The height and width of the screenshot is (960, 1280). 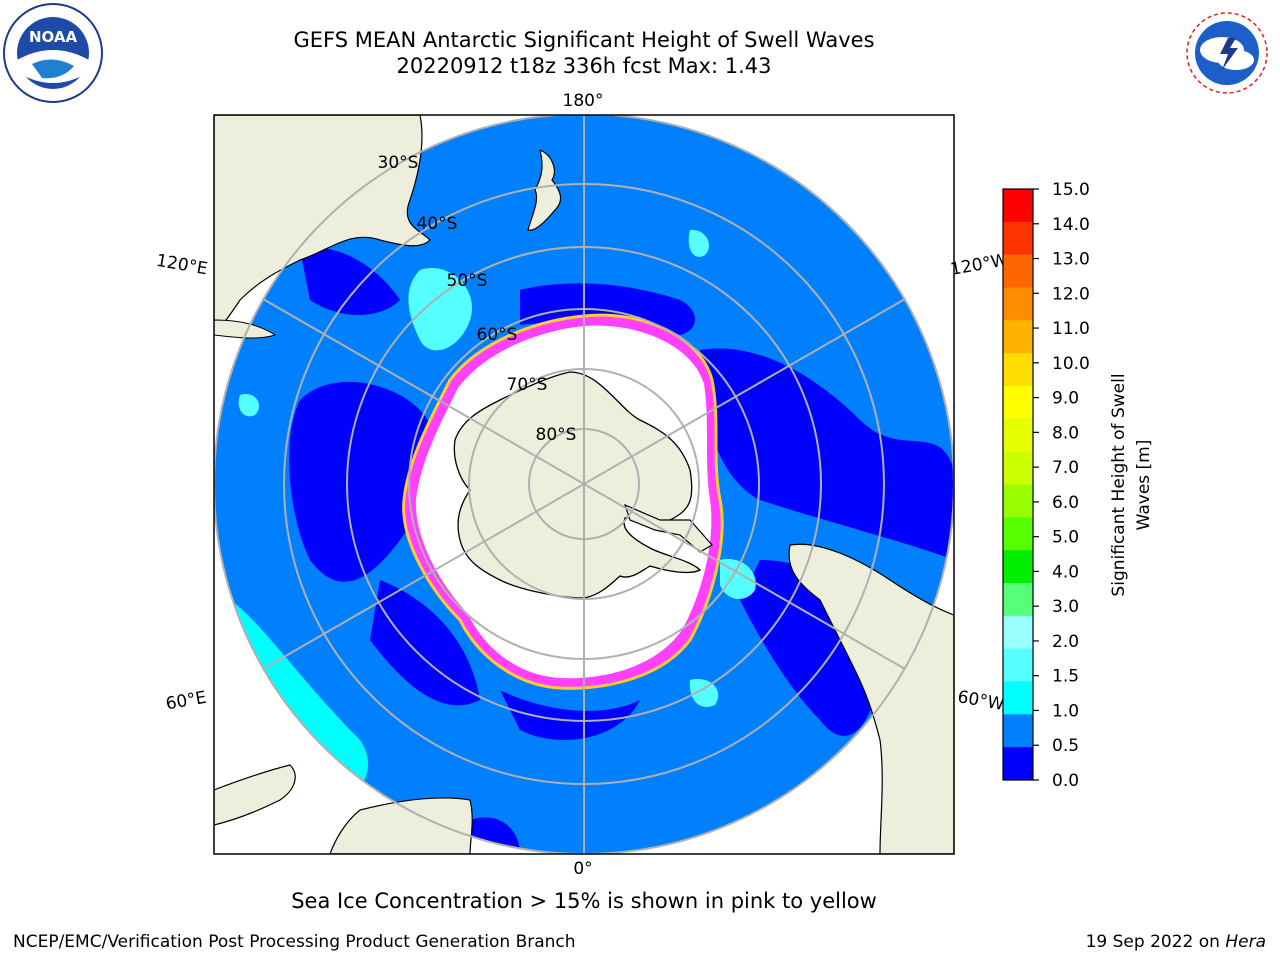 What do you see at coordinates (1065, 781) in the screenshot?
I see `colorbar-tick-label: 0.0` at bounding box center [1065, 781].